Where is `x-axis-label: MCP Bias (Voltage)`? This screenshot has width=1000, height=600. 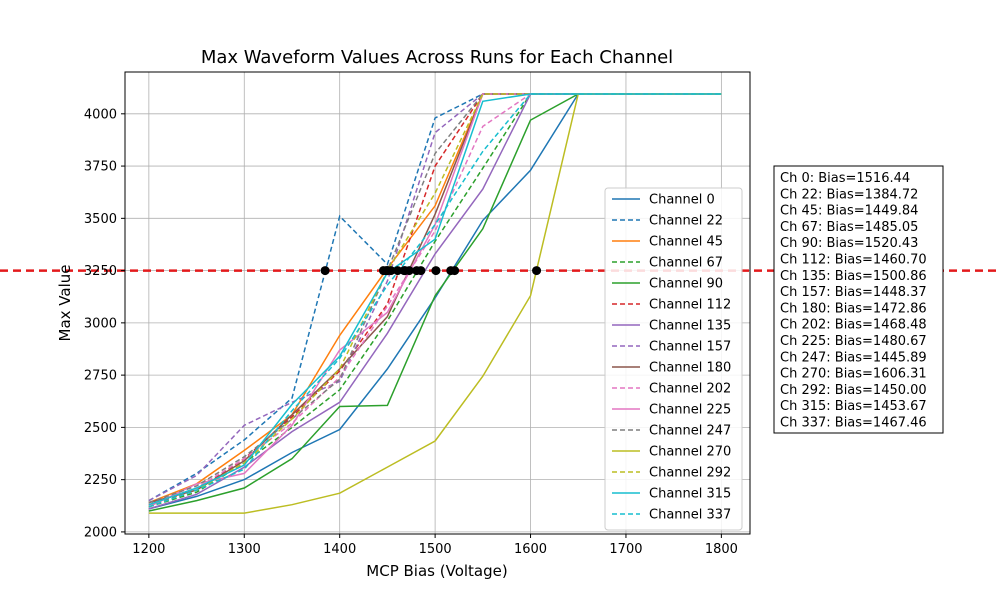
x-axis-label: MCP Bias (Voltage) is located at coordinates (436, 571).